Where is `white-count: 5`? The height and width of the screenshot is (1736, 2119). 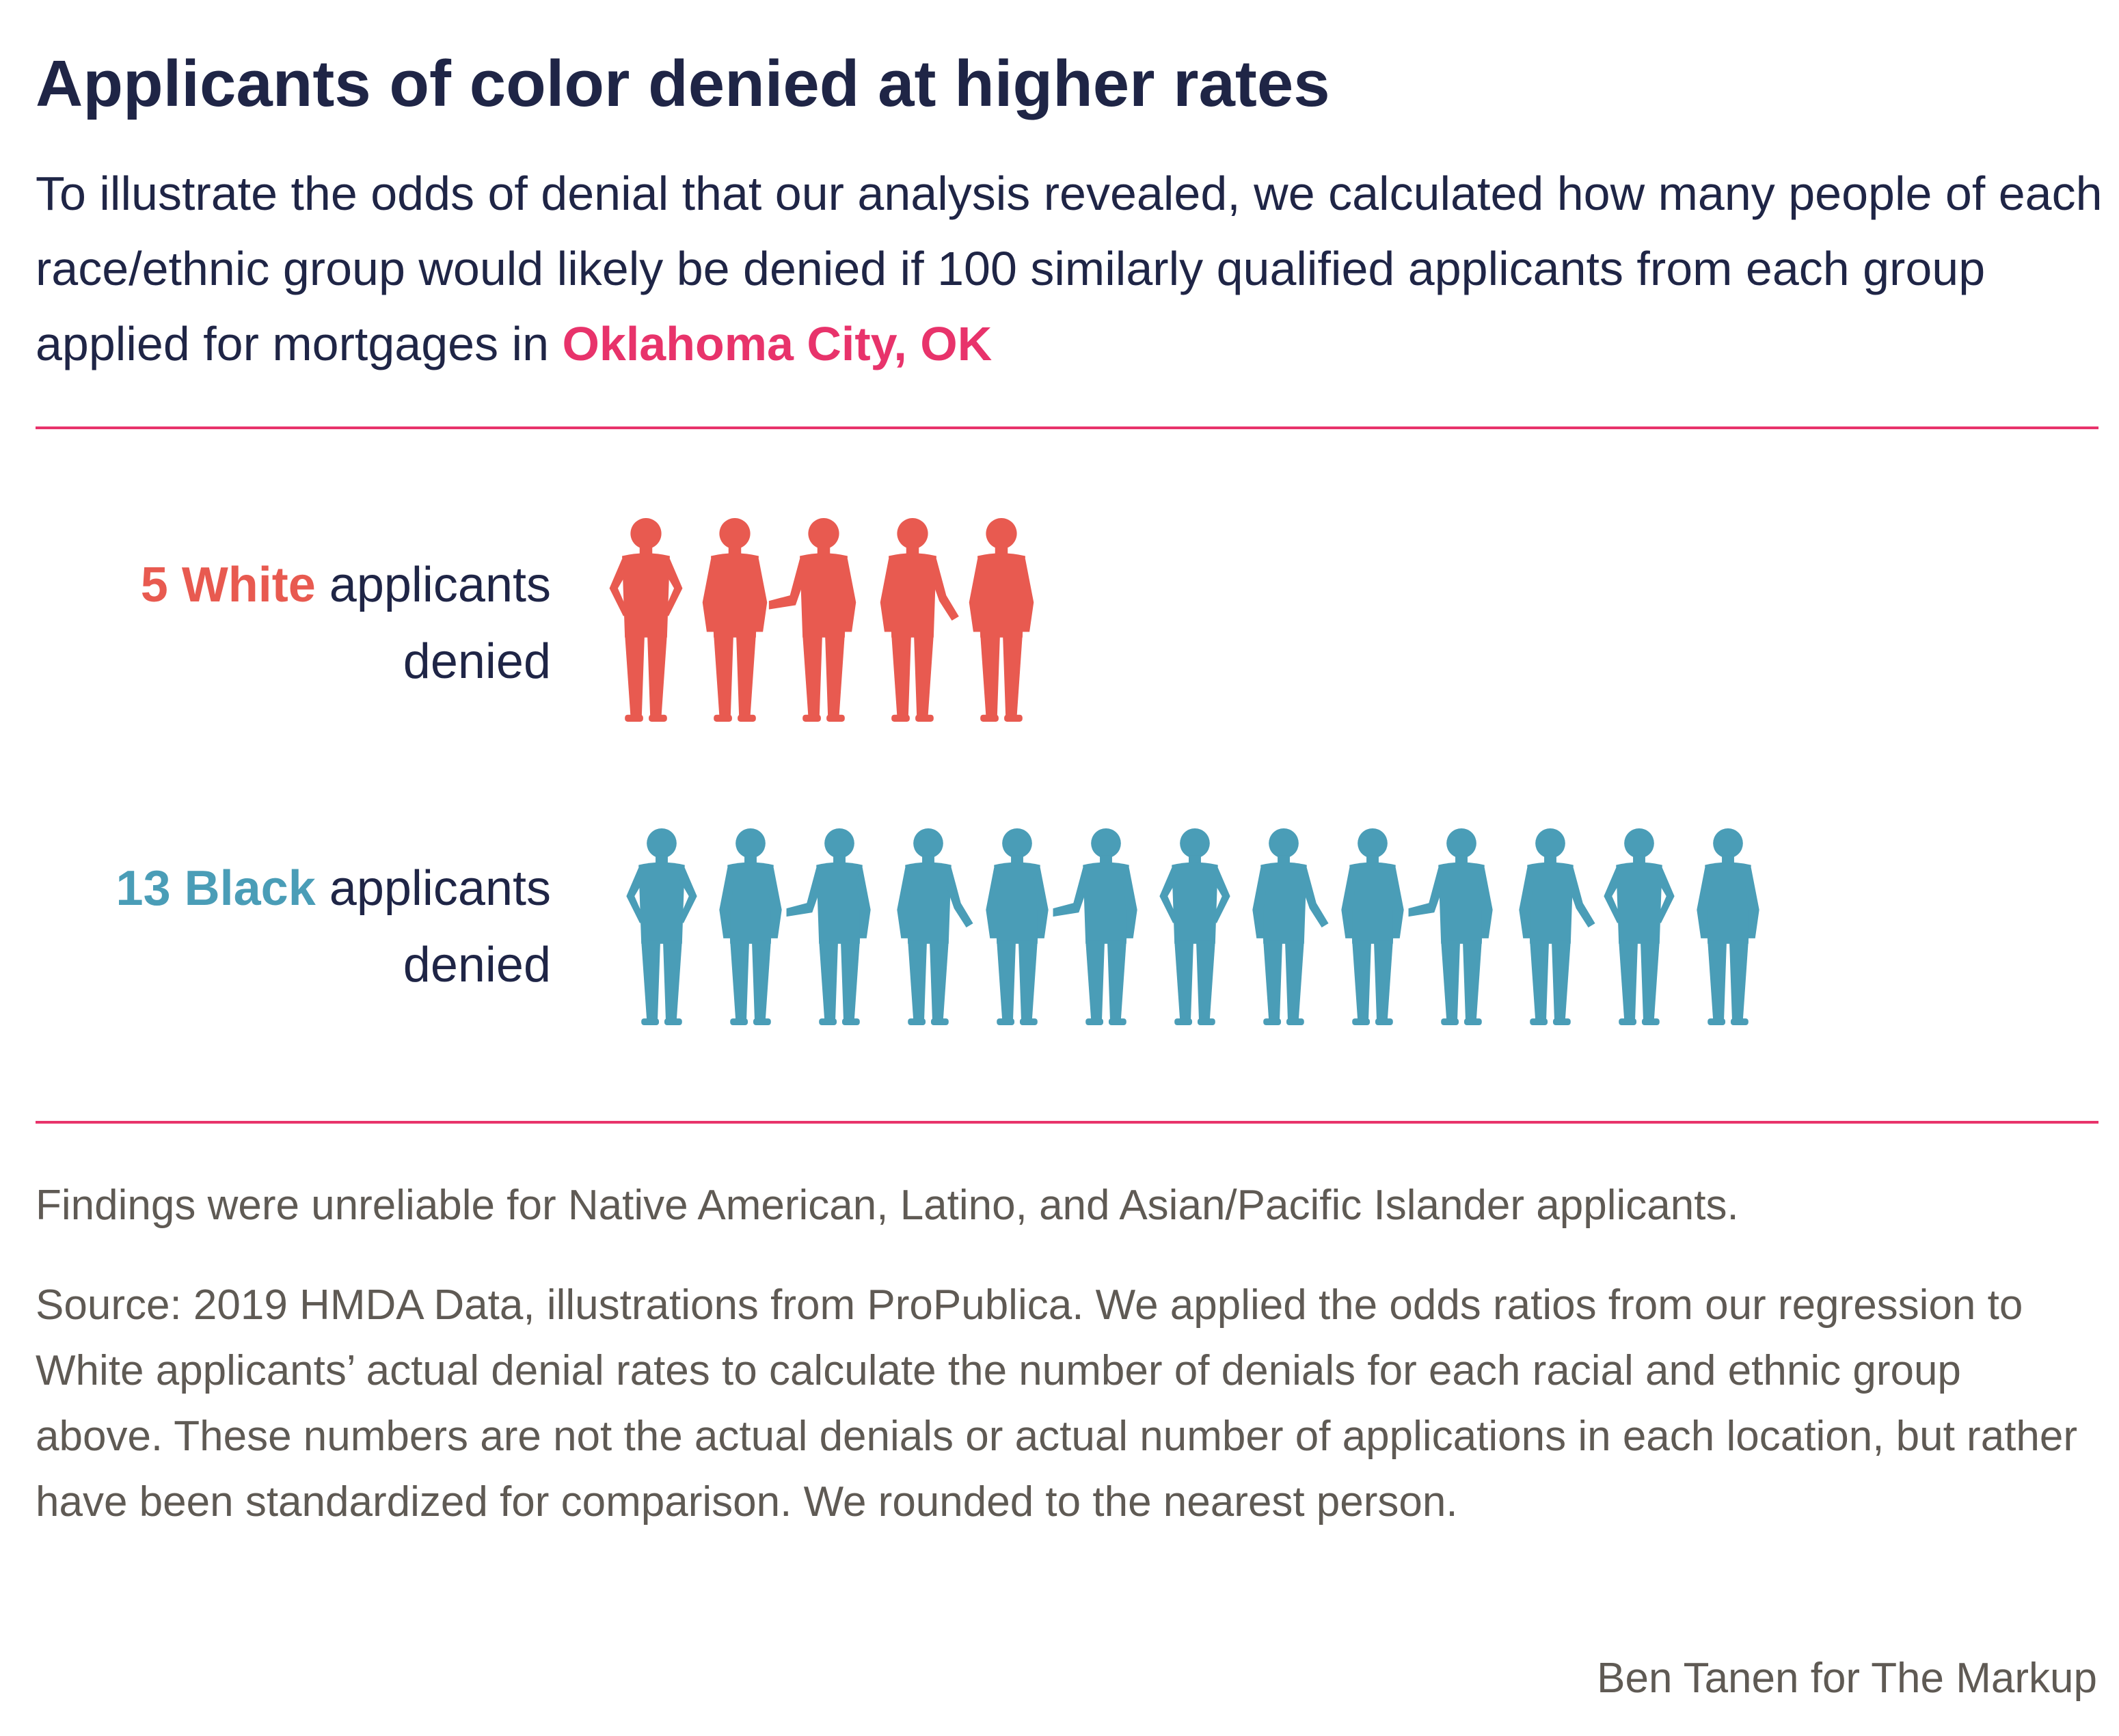 white-count: 5 is located at coordinates (154, 585).